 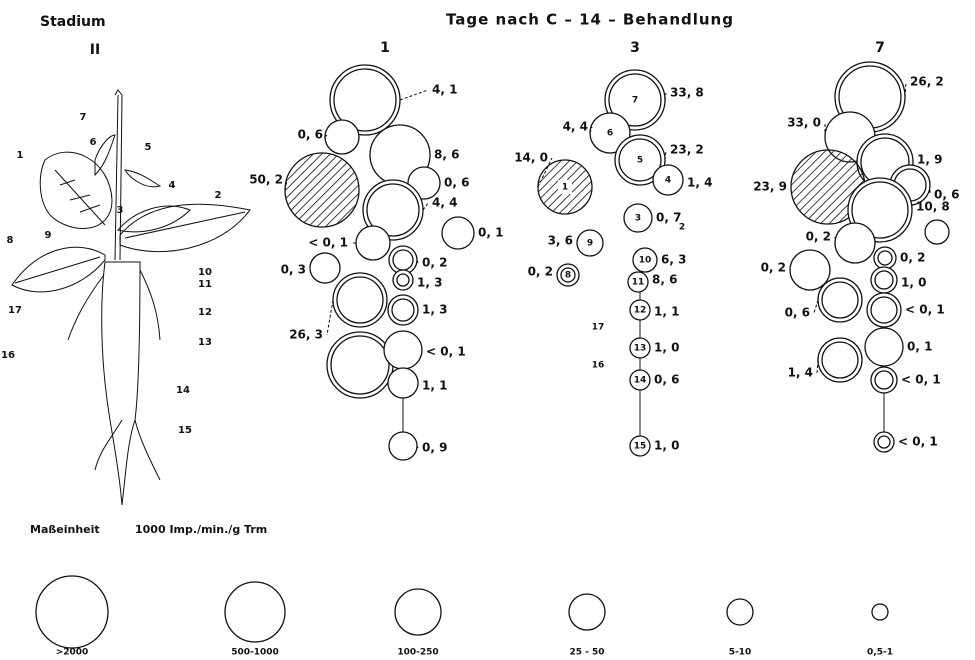 What do you see at coordinates (673, 260) in the screenshot?
I see `node-value: 6, 3` at bounding box center [673, 260].